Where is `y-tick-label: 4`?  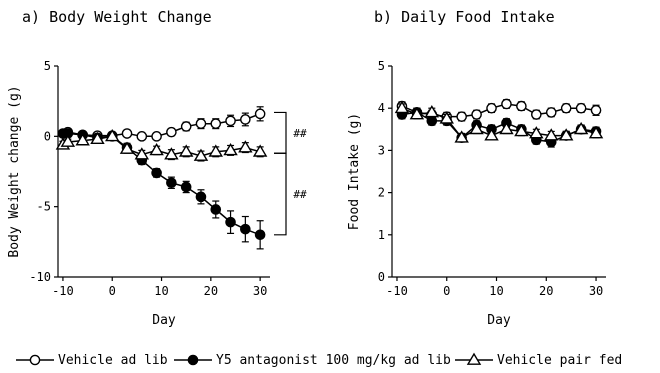 y-tick-label: 4 is located at coordinates (381, 108).